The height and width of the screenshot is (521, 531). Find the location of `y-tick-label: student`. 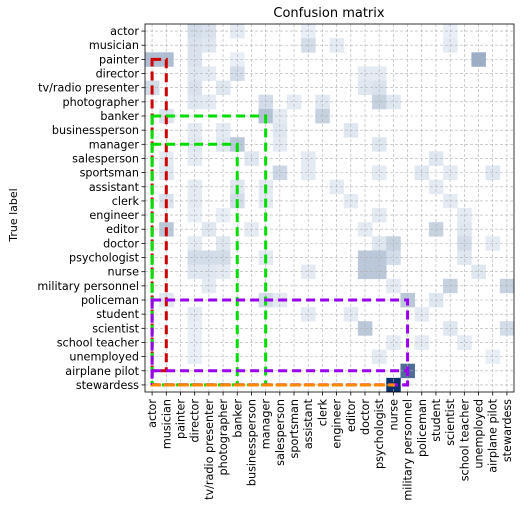

y-tick-label: student is located at coordinates (117, 314).